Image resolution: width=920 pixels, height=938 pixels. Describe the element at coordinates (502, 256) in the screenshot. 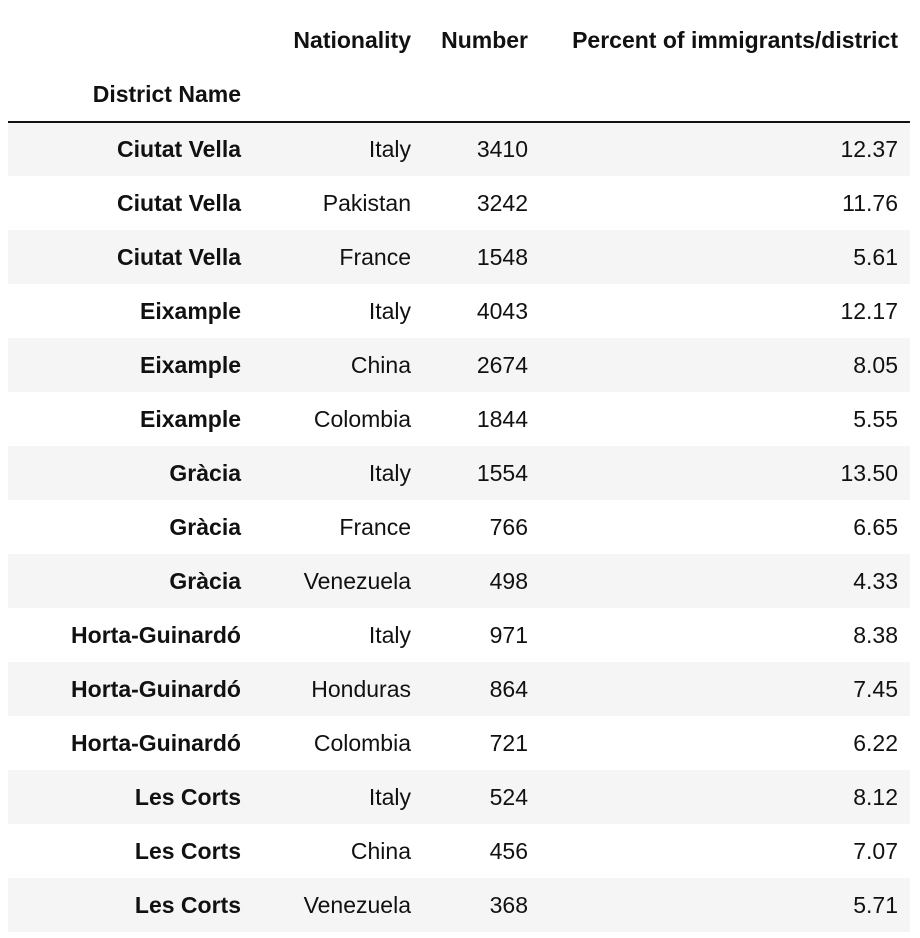

I see `number-cell: 1548` at that location.